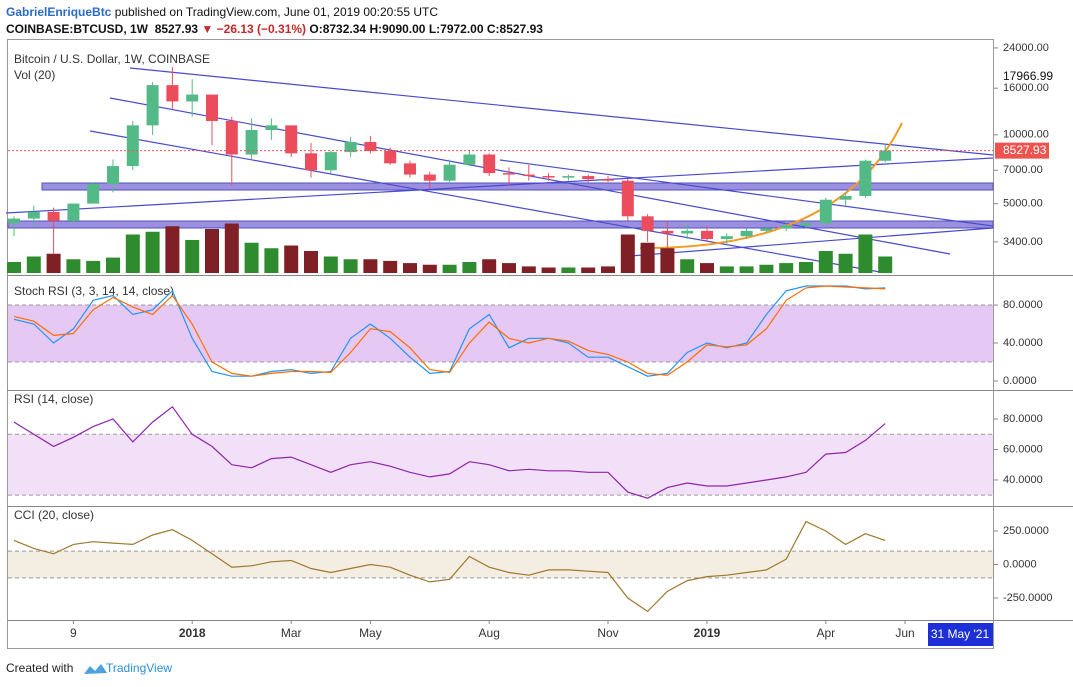 The height and width of the screenshot is (687, 1073). I want to click on x-tick-label: Aug, so click(489, 633).